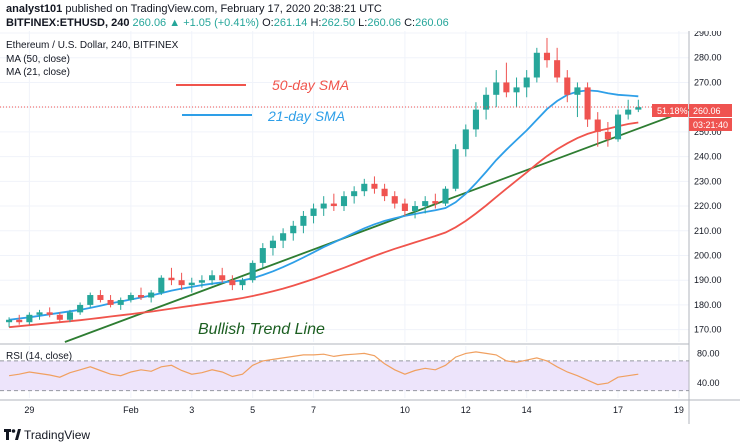  I want to click on sma50-annotation: 50-day SMA, so click(310, 85).